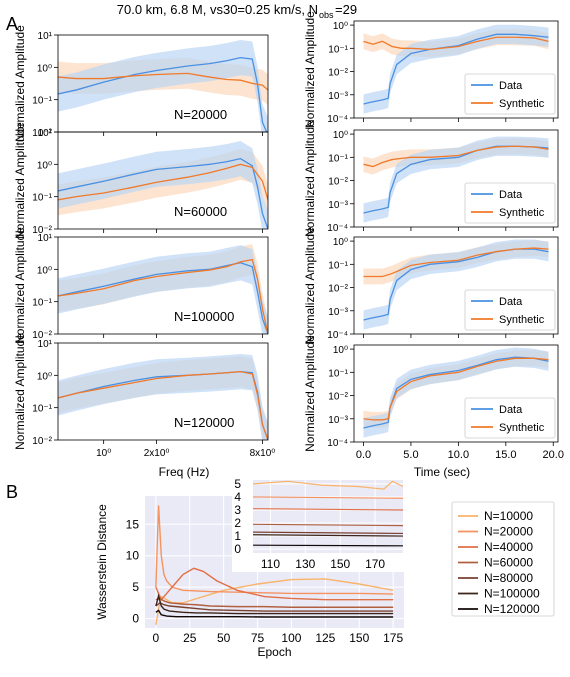  What do you see at coordinates (204, 422) in the screenshot?
I see `panel-n-label: N=120000` at bounding box center [204, 422].